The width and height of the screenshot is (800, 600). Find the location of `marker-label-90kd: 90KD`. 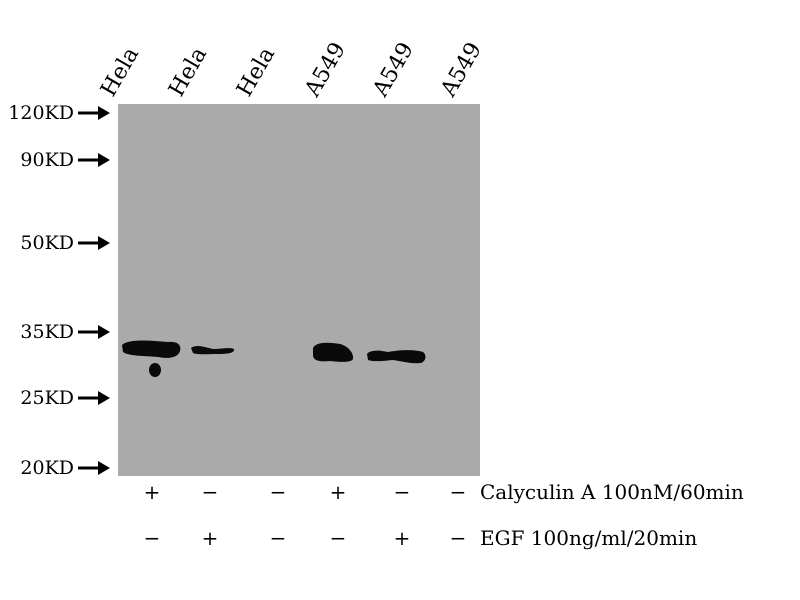

marker-label-90kd: 90KD is located at coordinates (47, 160).